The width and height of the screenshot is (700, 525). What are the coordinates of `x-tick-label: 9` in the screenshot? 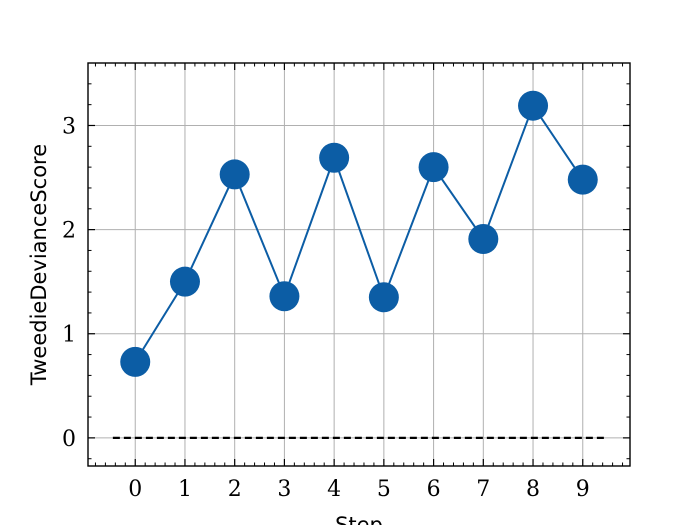 It's located at (583, 489).